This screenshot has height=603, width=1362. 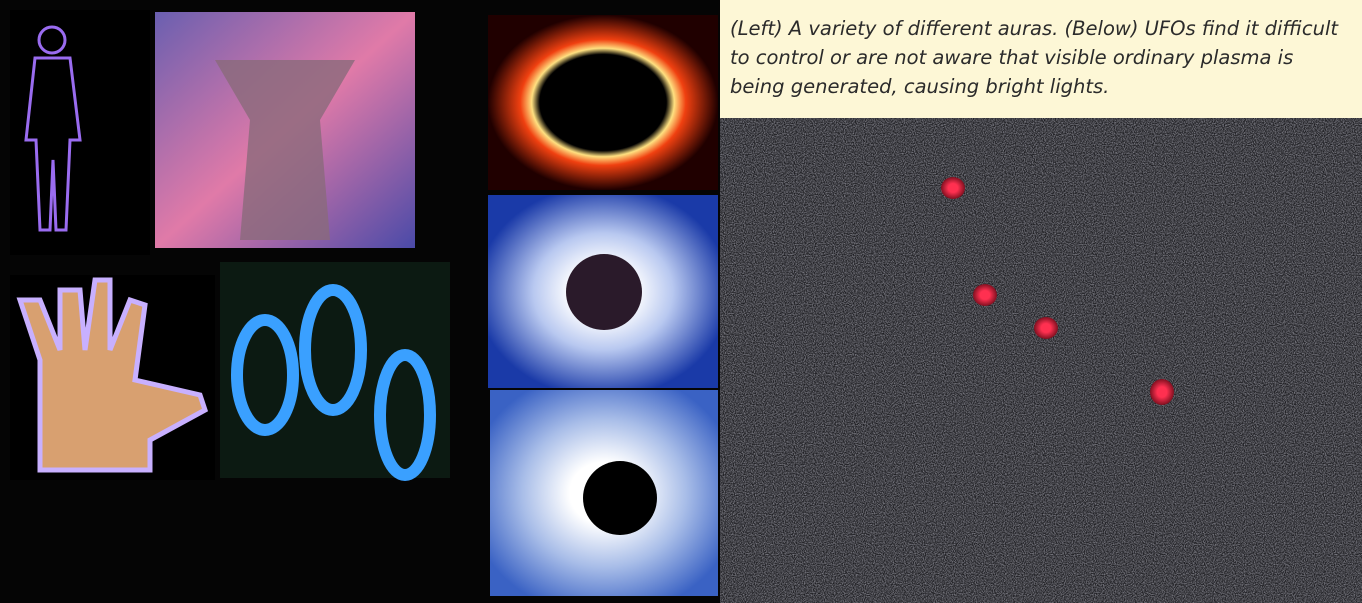 I want to click on hand, so click(x=112, y=375).